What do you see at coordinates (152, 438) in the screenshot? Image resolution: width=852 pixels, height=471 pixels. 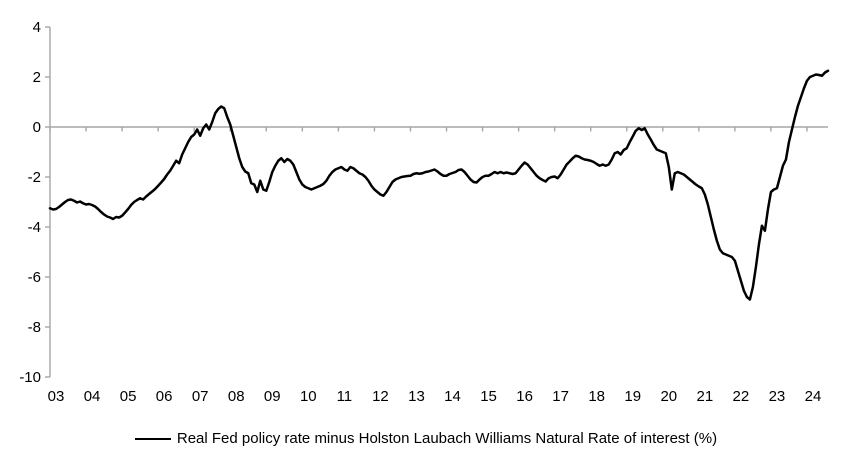 I see `legend-line-sample` at bounding box center [152, 438].